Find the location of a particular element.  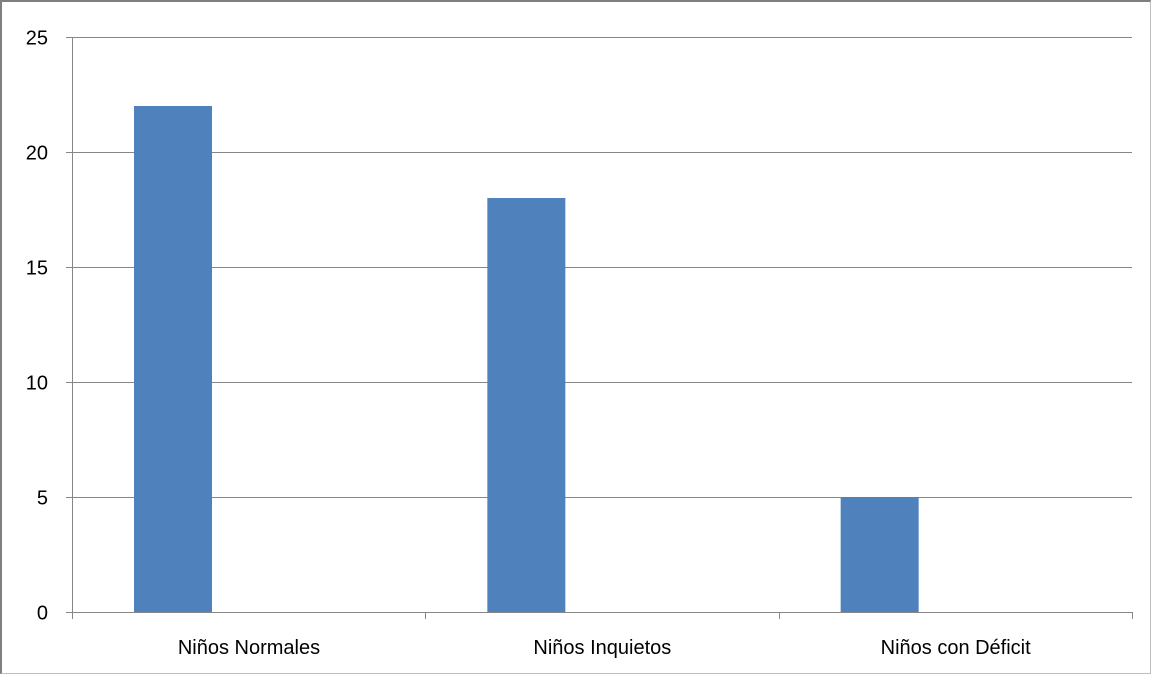

y-tick-labels: 0 5 10 15 20 25 is located at coordinates (37, 326).